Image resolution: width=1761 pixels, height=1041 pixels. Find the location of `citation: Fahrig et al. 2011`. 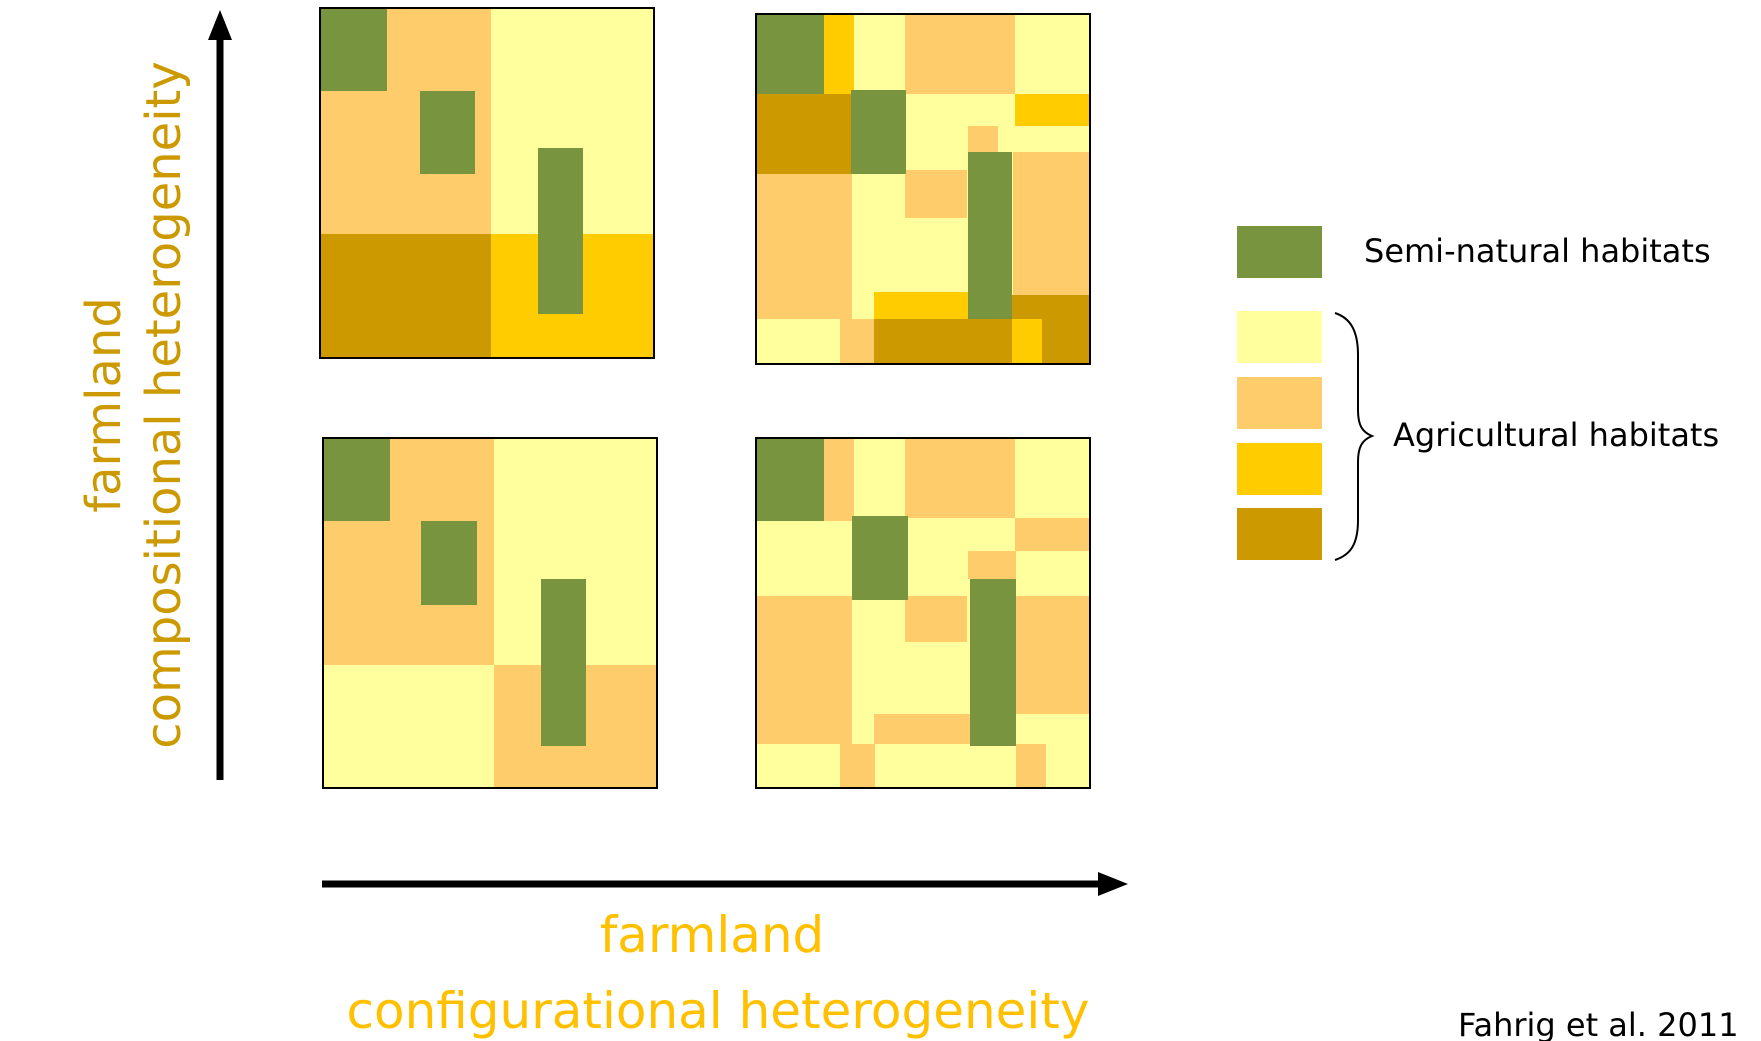

citation: Fahrig et al. 2011 is located at coordinates (1598, 1023).